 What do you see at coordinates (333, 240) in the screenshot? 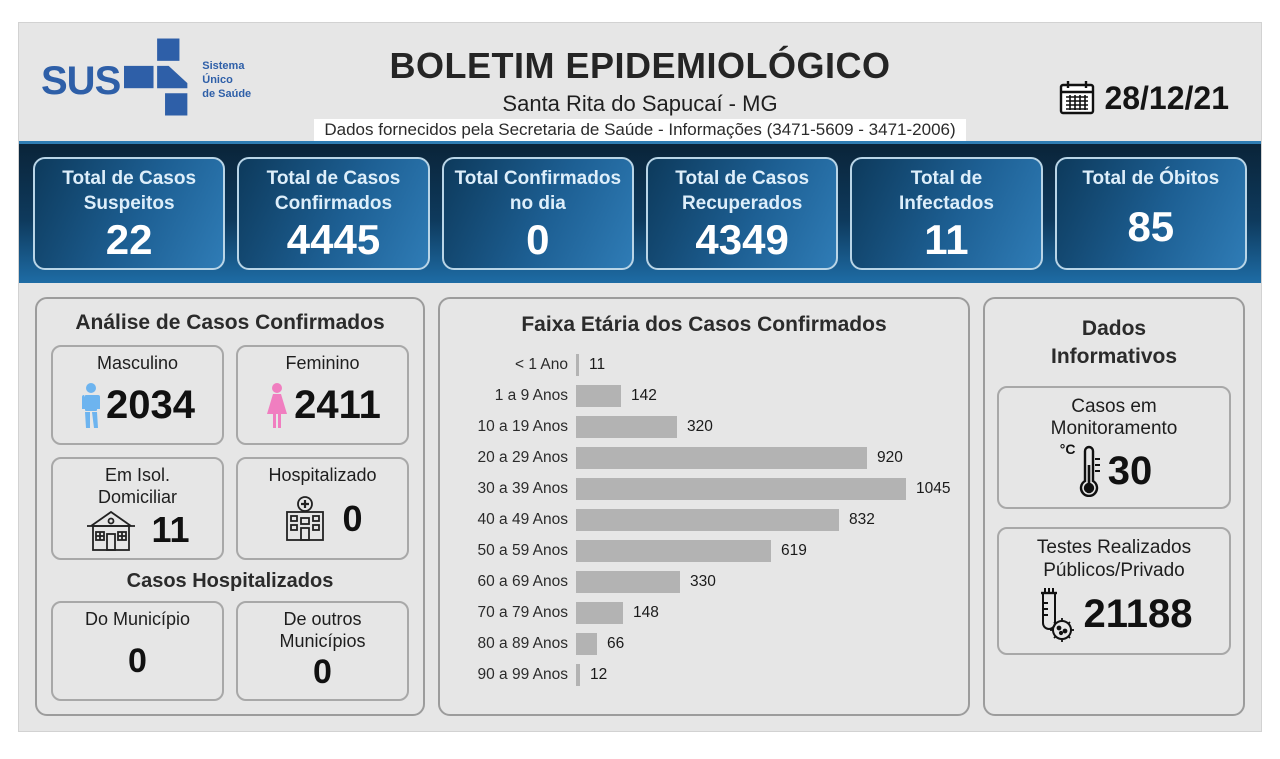
I see `stat-value: 4445` at bounding box center [333, 240].